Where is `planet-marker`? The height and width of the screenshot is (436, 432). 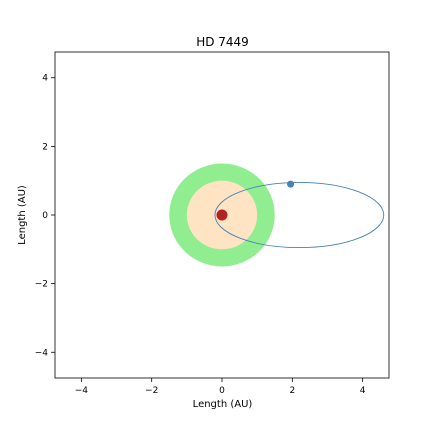
planet-marker is located at coordinates (291, 184).